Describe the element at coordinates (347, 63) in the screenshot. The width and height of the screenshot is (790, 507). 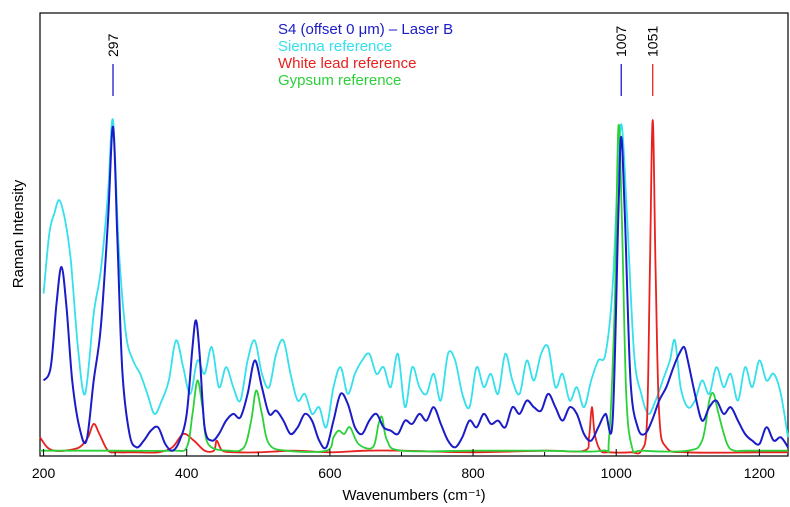
I see `legend-entry: White lead reference` at that location.